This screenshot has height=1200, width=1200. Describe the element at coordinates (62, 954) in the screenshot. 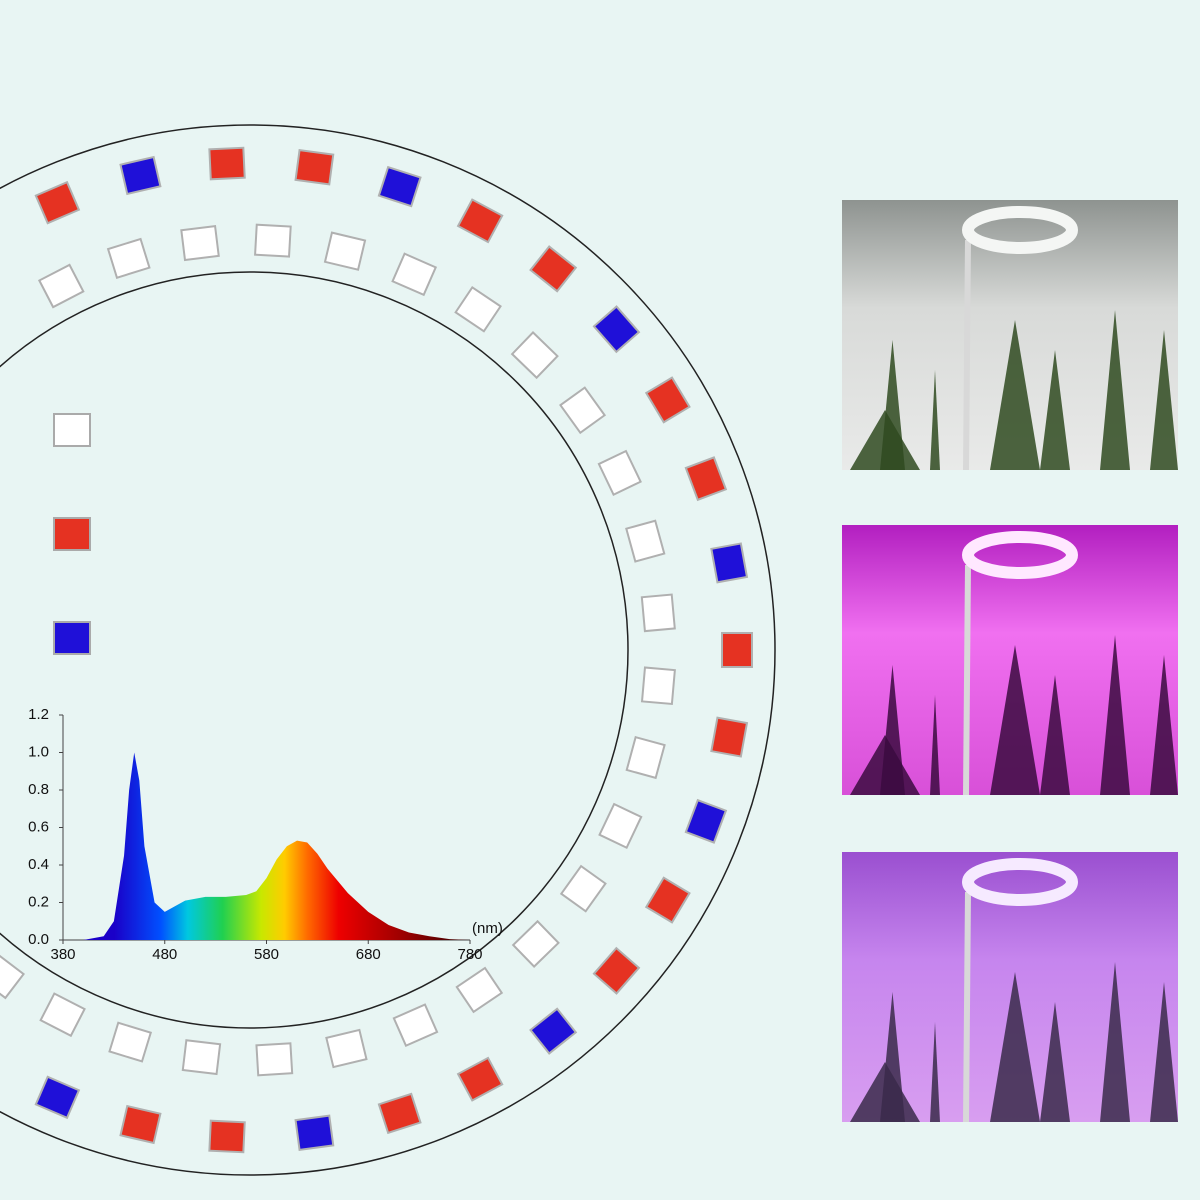

I see `x-tick-label: 380` at that location.